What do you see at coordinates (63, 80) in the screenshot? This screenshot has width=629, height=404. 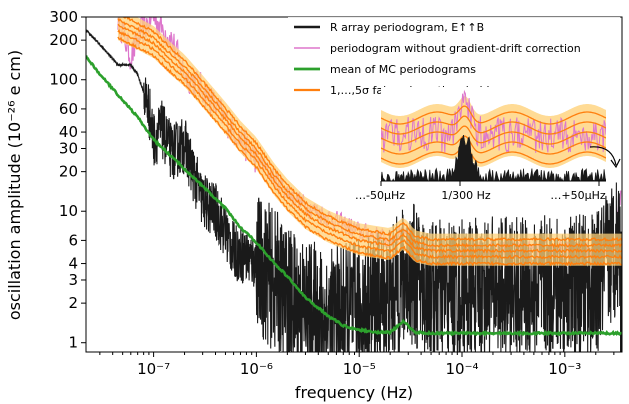 I see `y-tick-label-10: 100` at bounding box center [63, 80].